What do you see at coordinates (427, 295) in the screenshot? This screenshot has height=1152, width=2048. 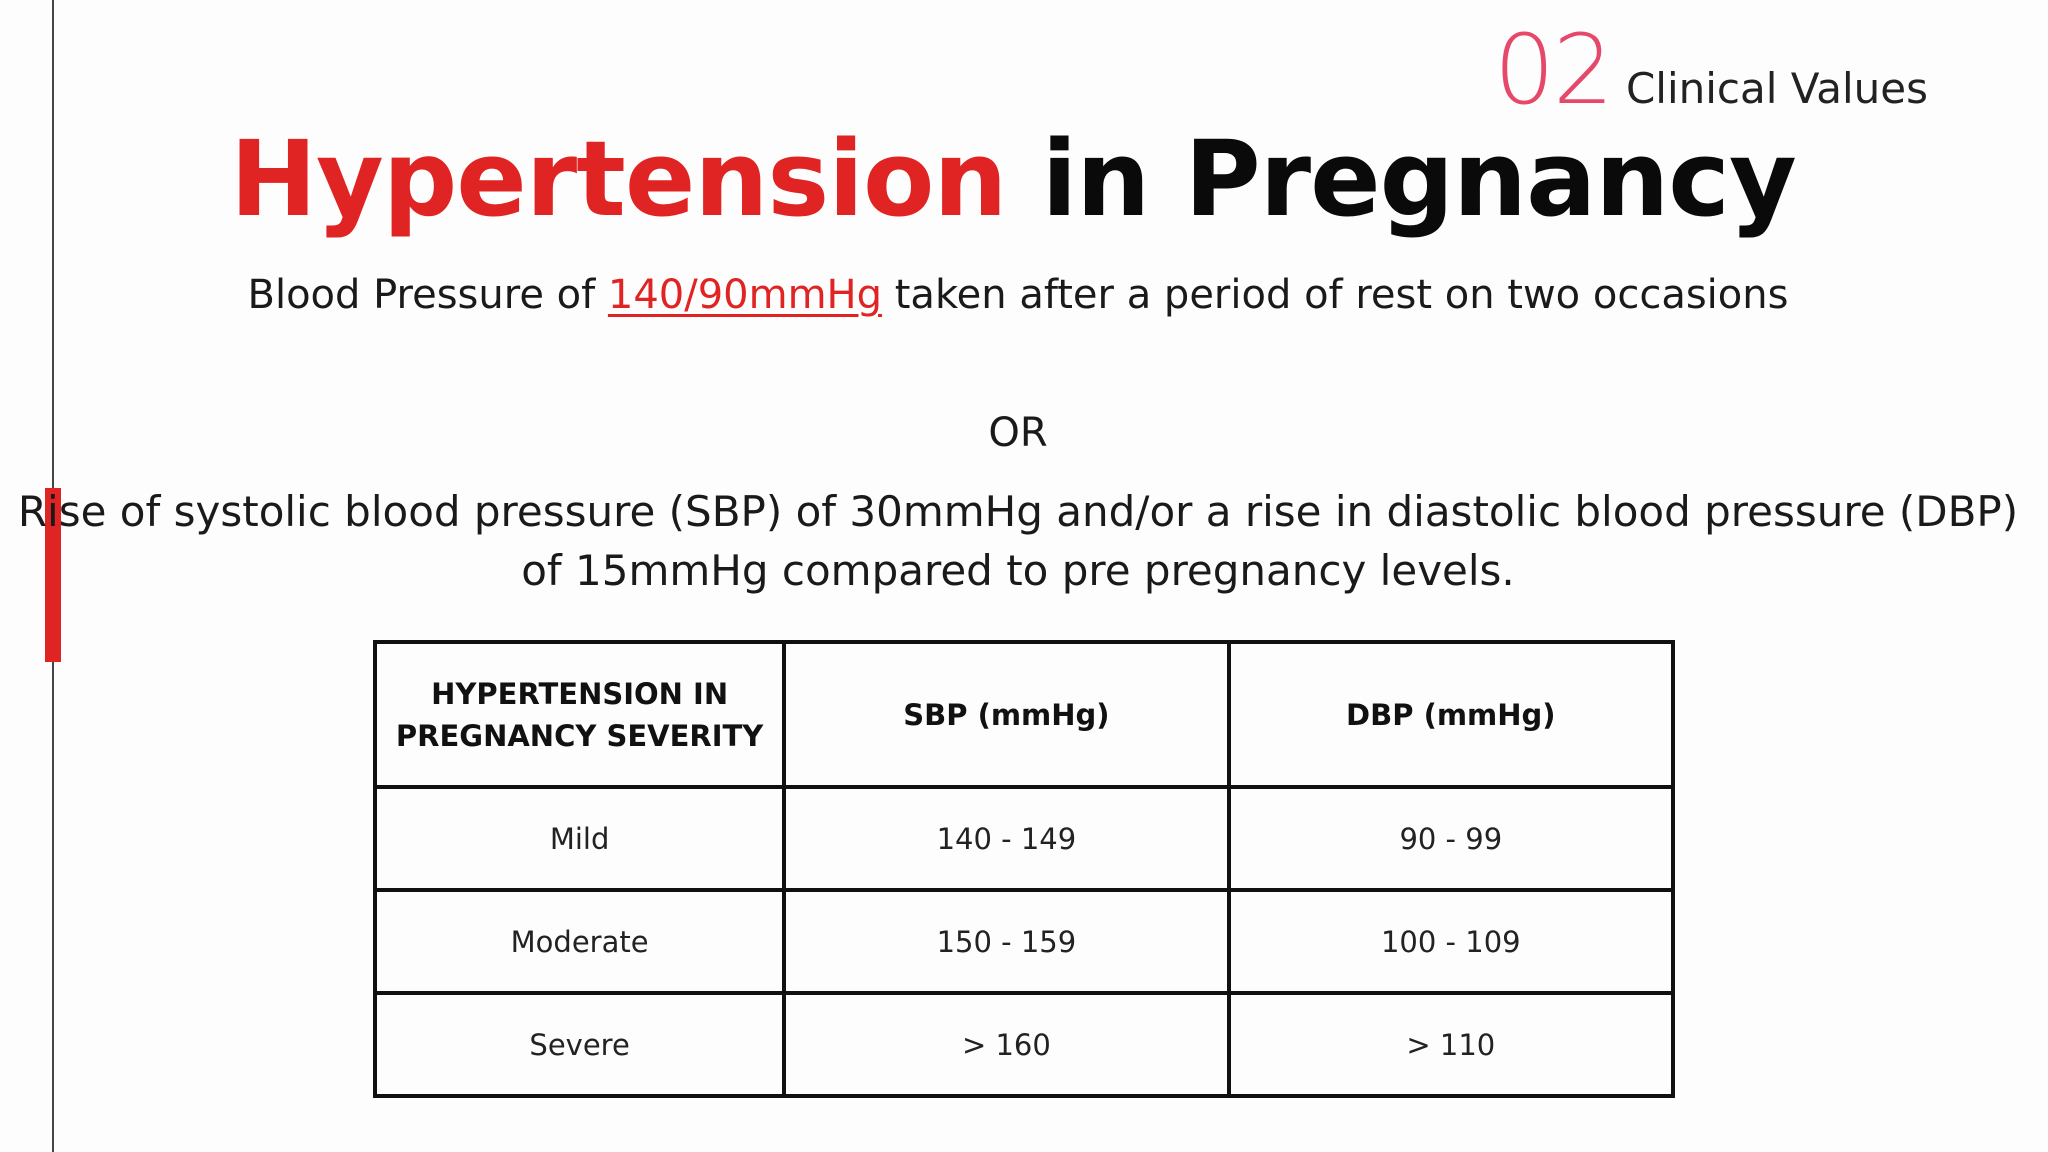 I see `definition-text-before: Blood Pressure of` at bounding box center [427, 295].